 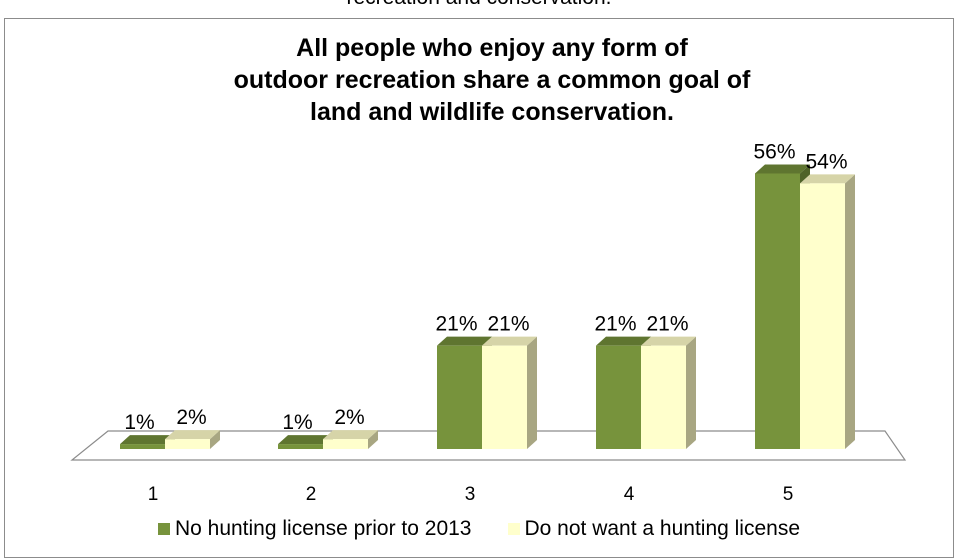 What do you see at coordinates (187, 444) in the screenshot?
I see `bar-series-2-cat-1-front` at bounding box center [187, 444].